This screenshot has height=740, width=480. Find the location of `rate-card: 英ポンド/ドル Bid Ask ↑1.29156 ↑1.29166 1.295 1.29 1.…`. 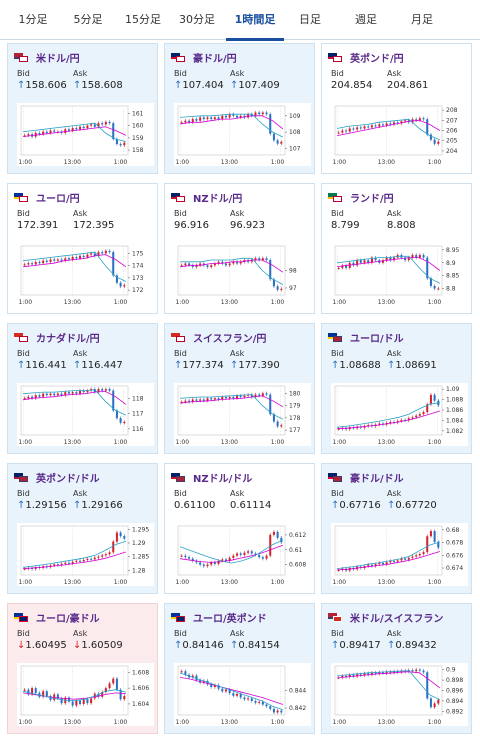

rate-card: 英ポンド/ドル Bid Ask ↑1.29156 ↑1.29166 1.295 1.29 1.… is located at coordinates (82, 528).